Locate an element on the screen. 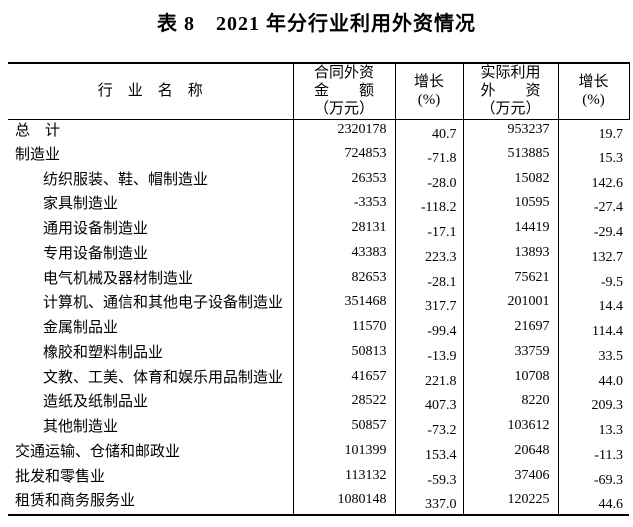 This screenshot has width=633, height=527. industry-name-cell: 家具制造业 is located at coordinates (81, 204).